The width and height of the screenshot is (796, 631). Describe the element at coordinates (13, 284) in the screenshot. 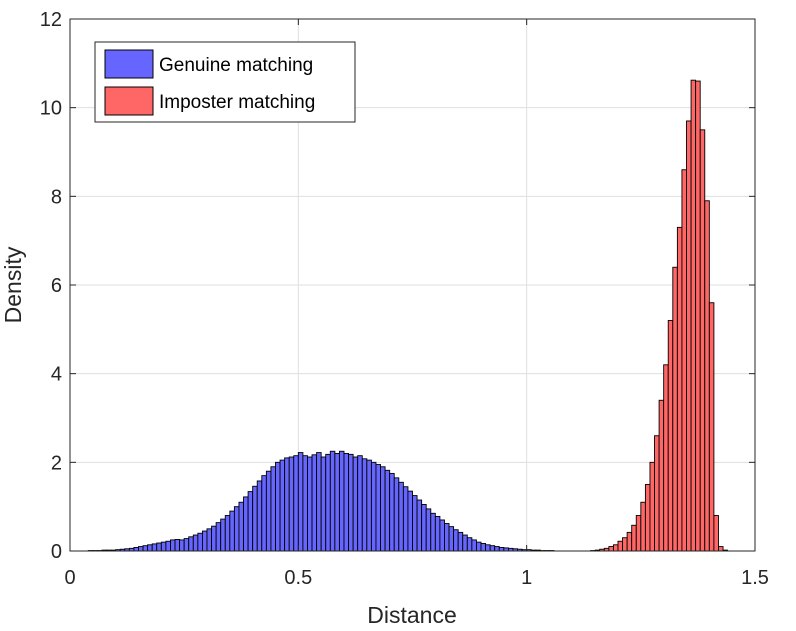

I see `y-axis-label: Density` at that location.